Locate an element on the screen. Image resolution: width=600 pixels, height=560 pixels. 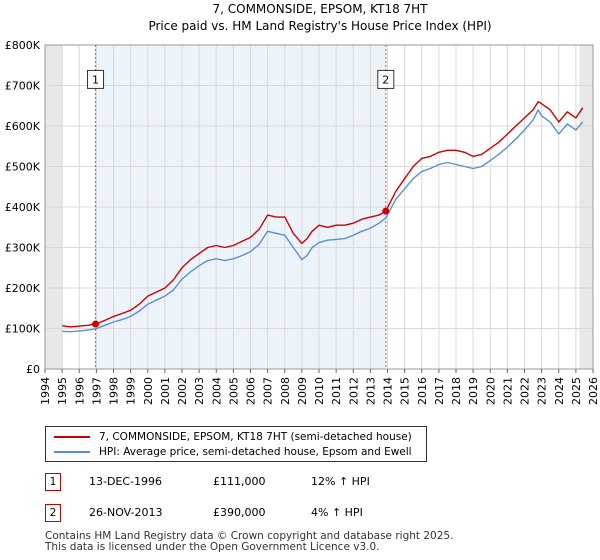
x-tick-label: 2001 is located at coordinates (165, 391).